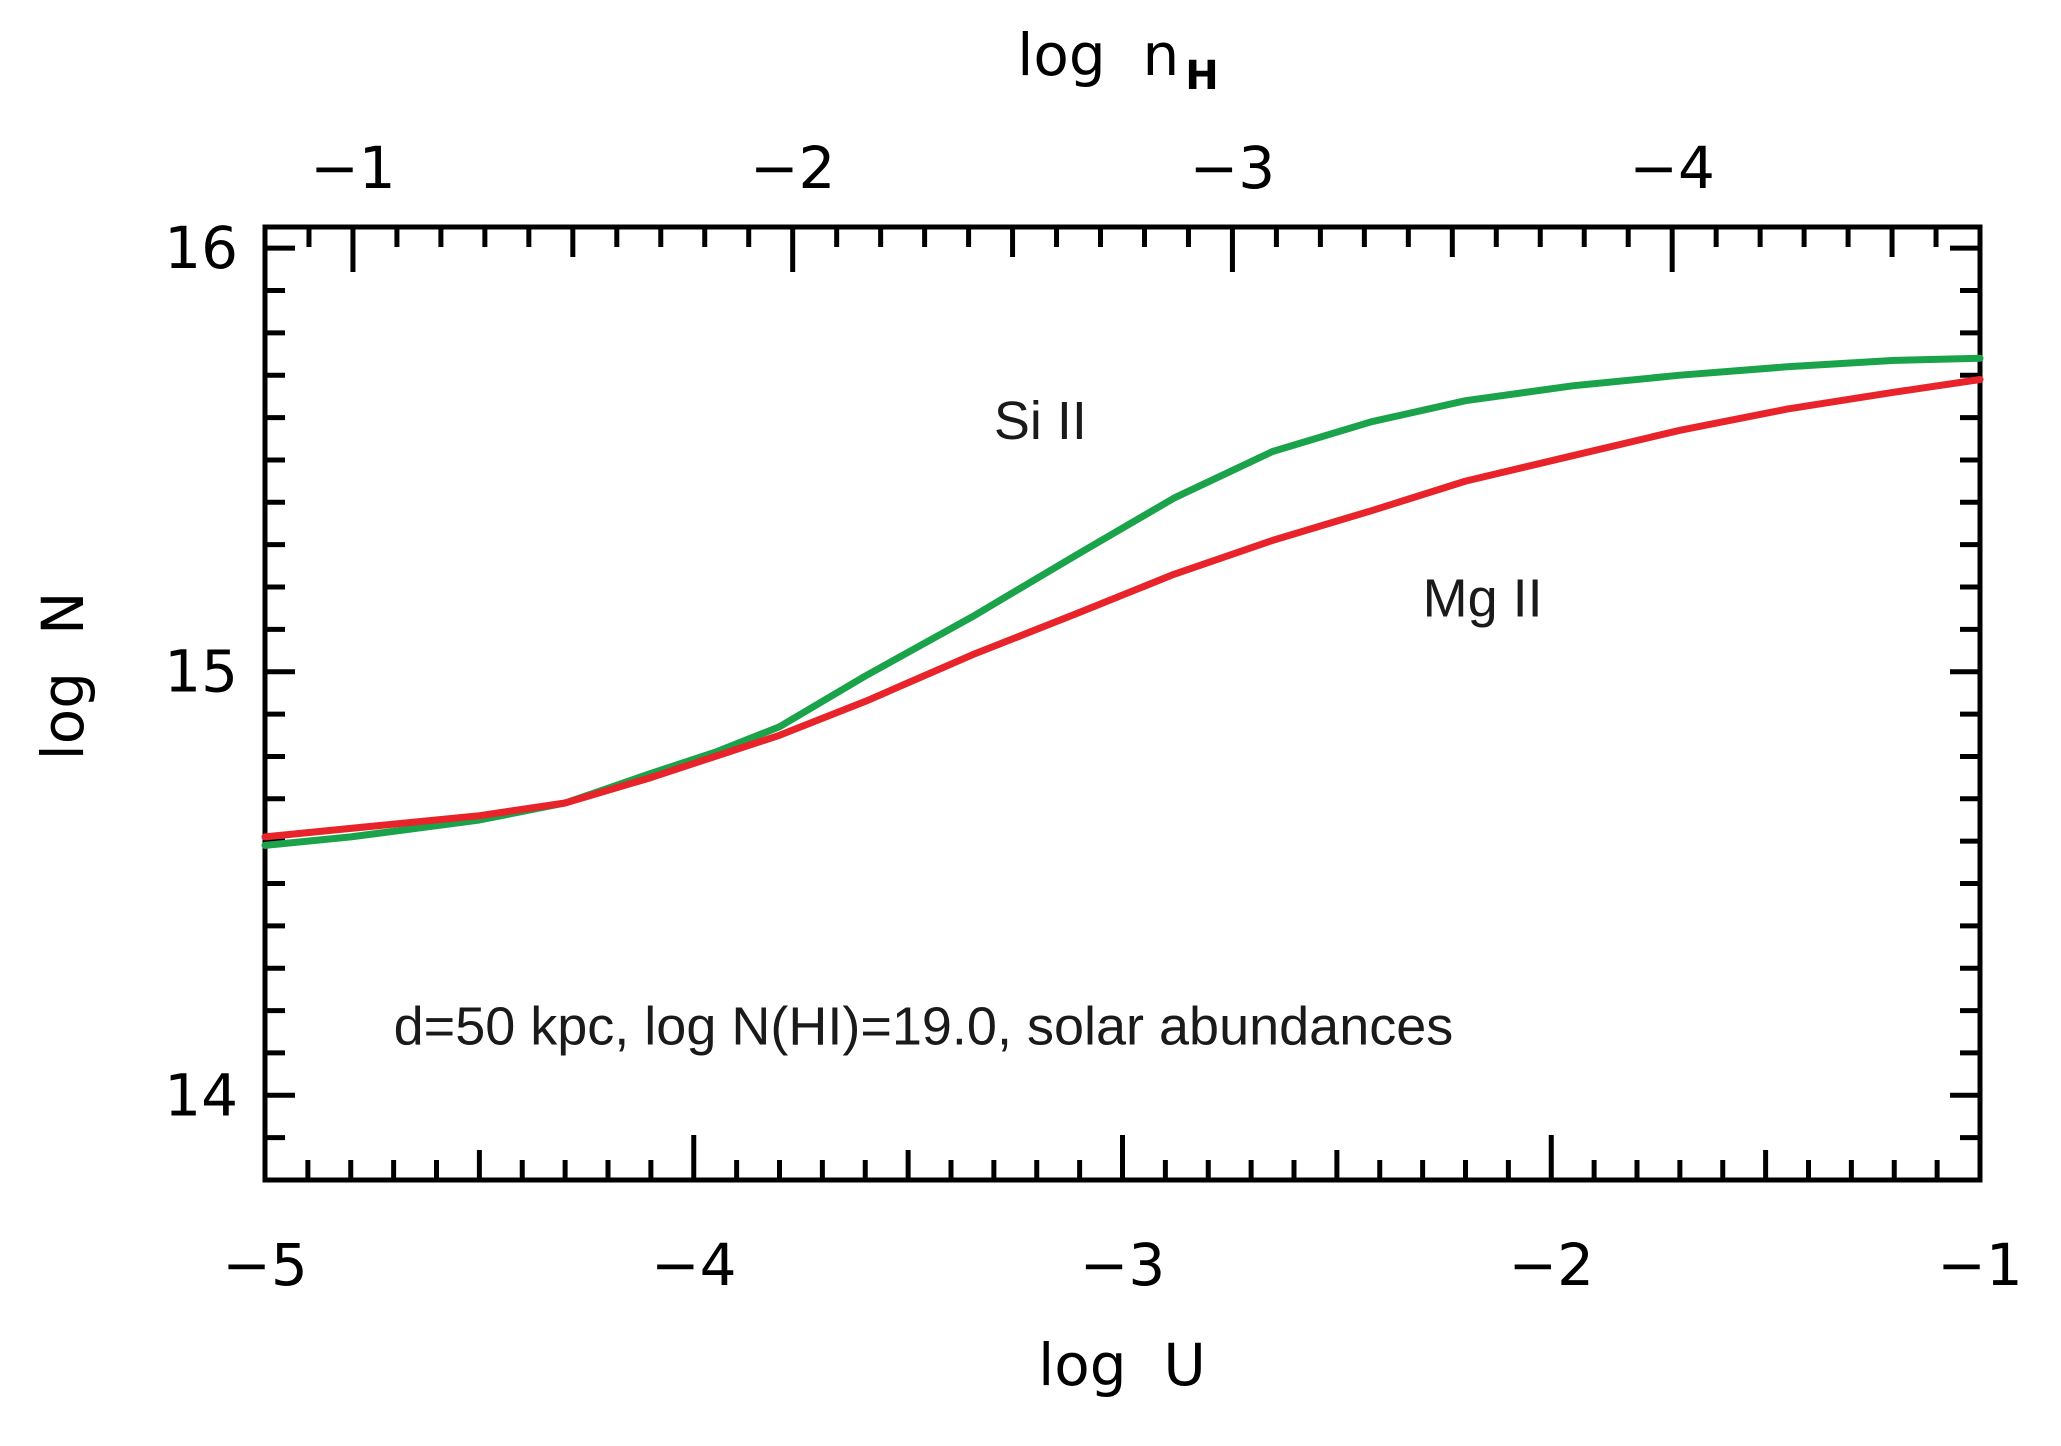 Image resolution: width=2061 pixels, height=1446 pixels. What do you see at coordinates (63, 676) in the screenshot?
I see `y-axis-label: log N` at bounding box center [63, 676].